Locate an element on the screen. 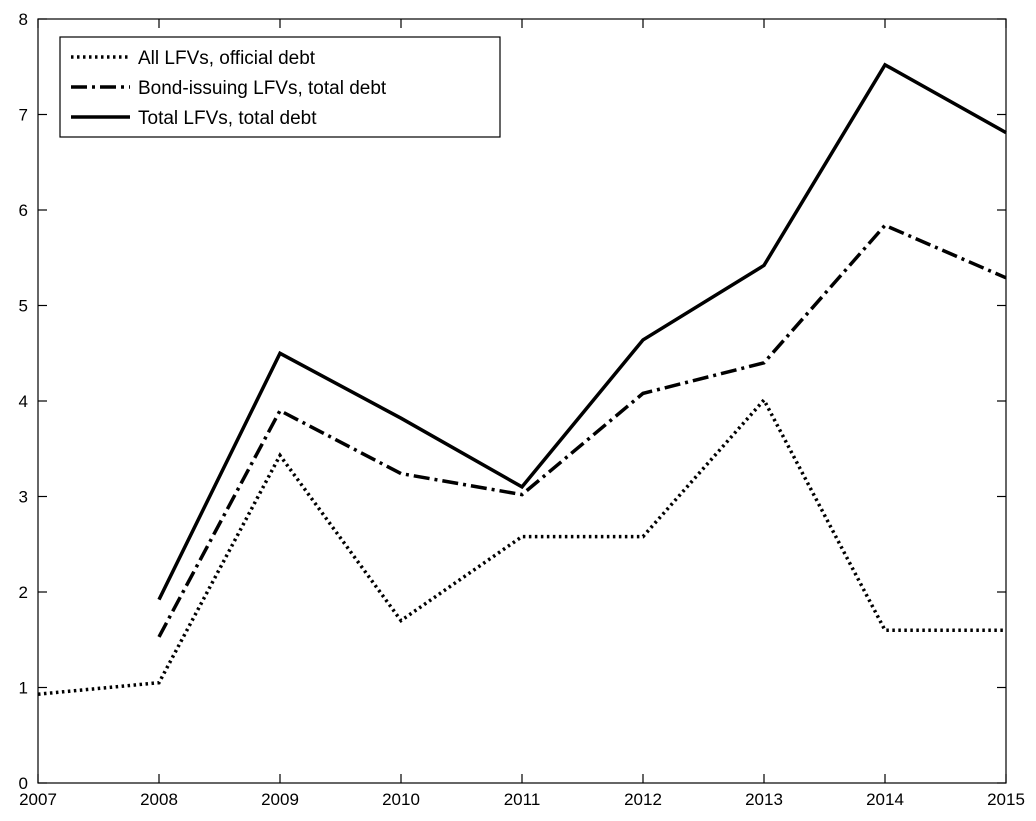 Image resolution: width=1036 pixels, height=821 pixels. x-tick-label: 2012 is located at coordinates (643, 799).